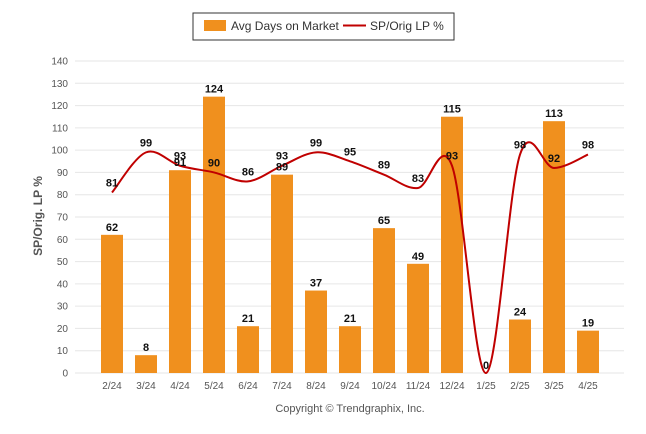 Image resolution: width=646 pixels, height=434 pixels. What do you see at coordinates (407, 26) in the screenshot?
I see `legend-label-line: SP/Orig LP %` at bounding box center [407, 26].